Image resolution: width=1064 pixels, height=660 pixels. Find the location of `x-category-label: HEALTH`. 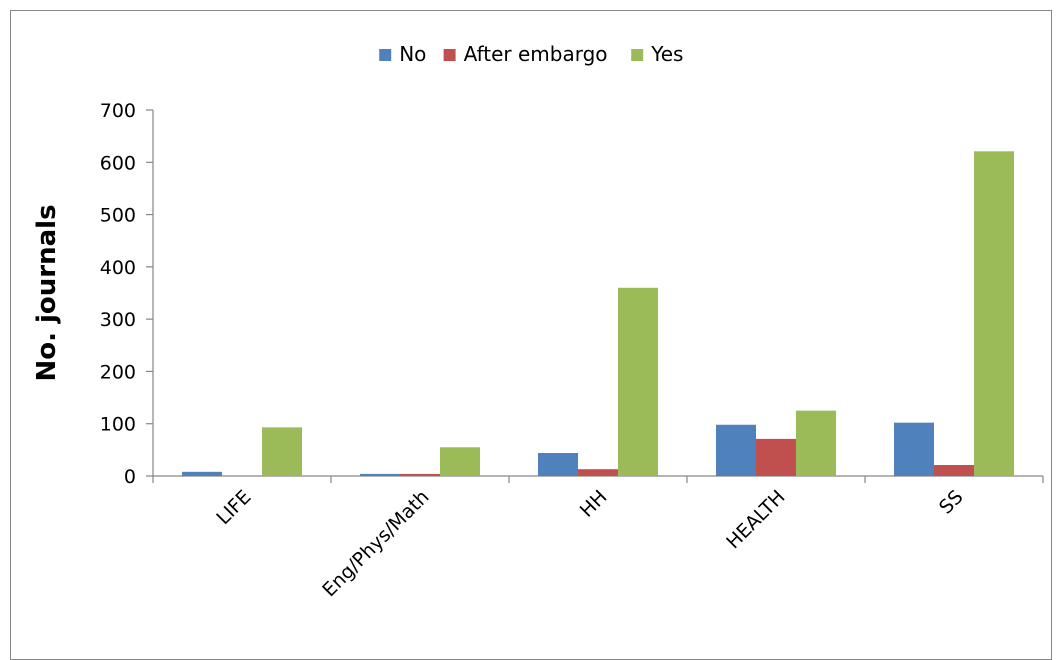

x-category-label: HEALTH is located at coordinates (755, 519).